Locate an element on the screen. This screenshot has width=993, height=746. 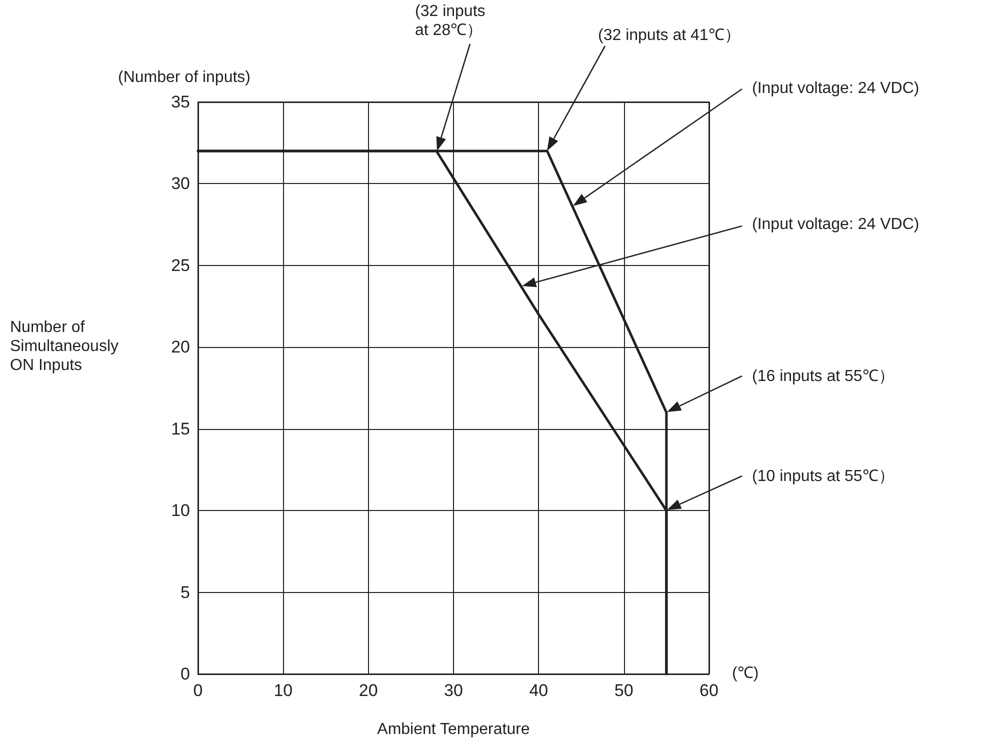
text: (32 inputs at 28℃） is located at coordinates (450, 21).